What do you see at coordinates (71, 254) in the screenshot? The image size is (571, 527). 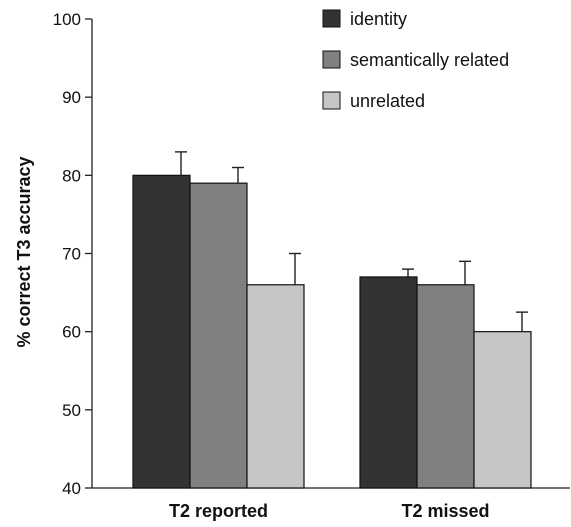 I see `y-tick-label-70: 70` at bounding box center [71, 254].